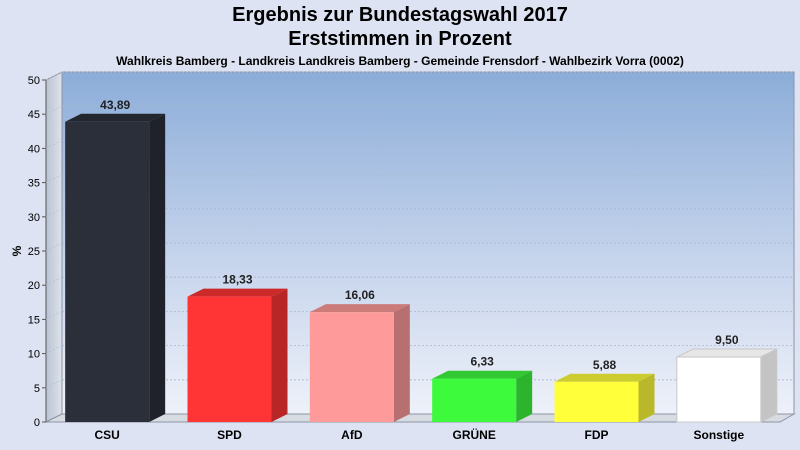 The image size is (800, 450). I want to click on bar-fdp, so click(604, 397).